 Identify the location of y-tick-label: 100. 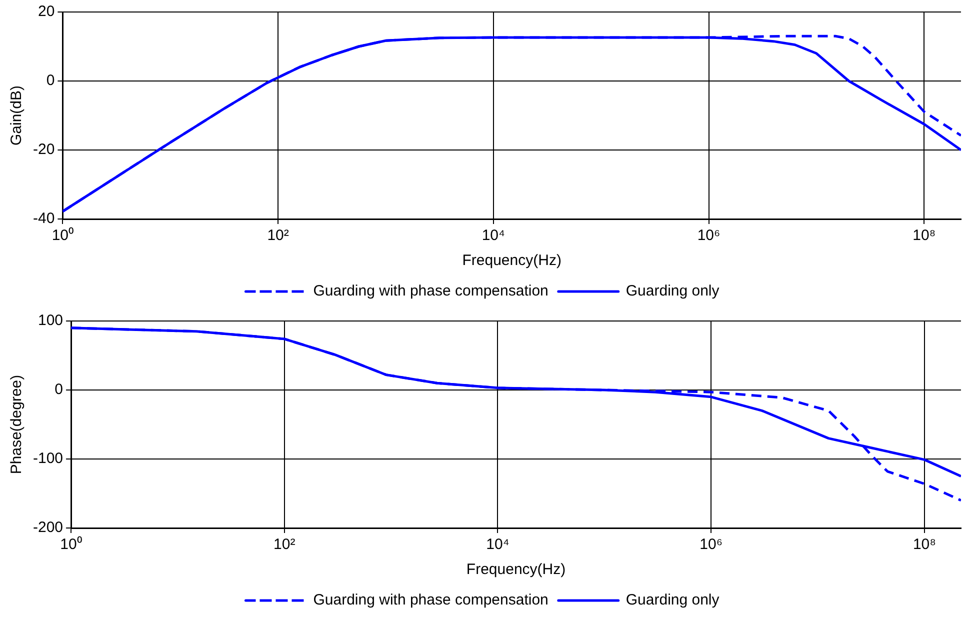
(51, 321).